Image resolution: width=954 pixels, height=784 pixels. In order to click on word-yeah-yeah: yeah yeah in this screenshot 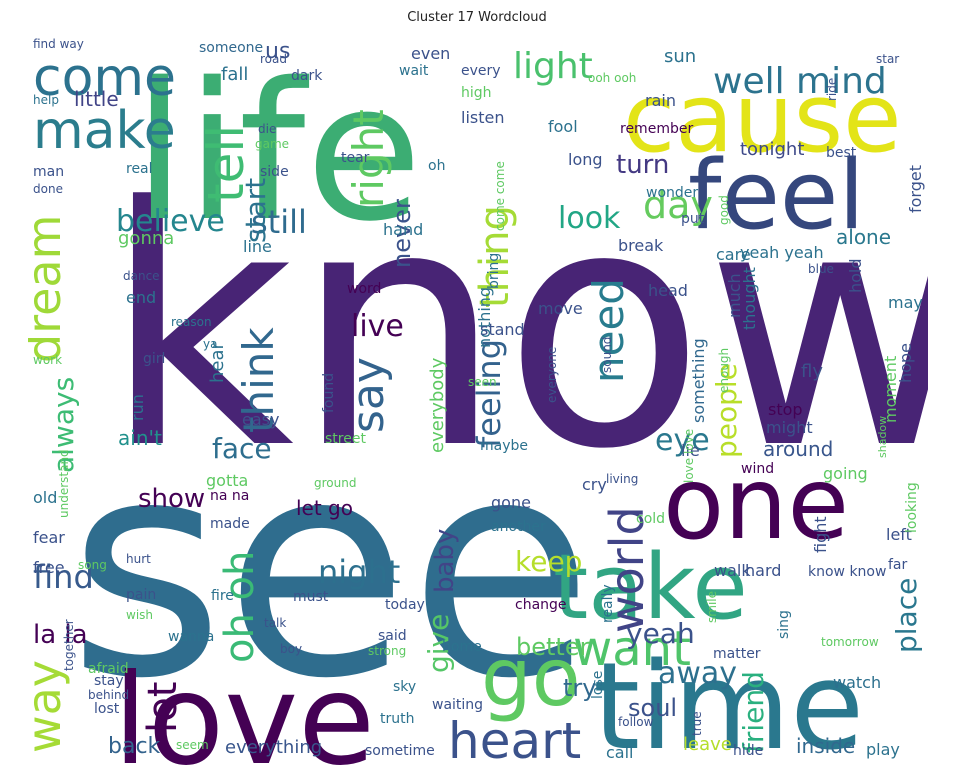, I will do `click(782, 252)`.